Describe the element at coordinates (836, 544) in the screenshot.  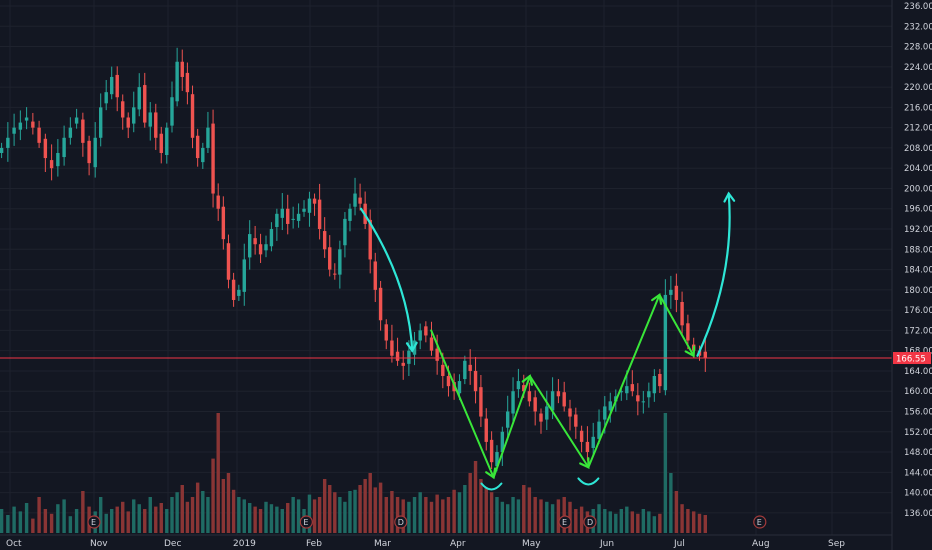
I see `x-tick-label: Sep` at that location.